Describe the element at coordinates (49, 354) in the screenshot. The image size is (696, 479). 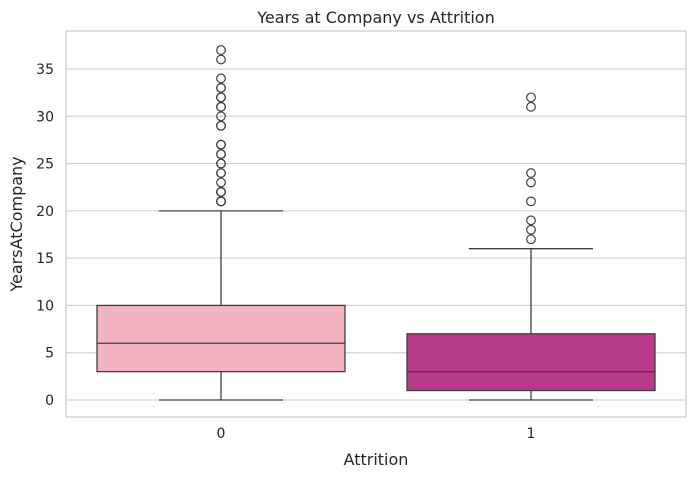
I see `y-tick-label: 5` at that location.